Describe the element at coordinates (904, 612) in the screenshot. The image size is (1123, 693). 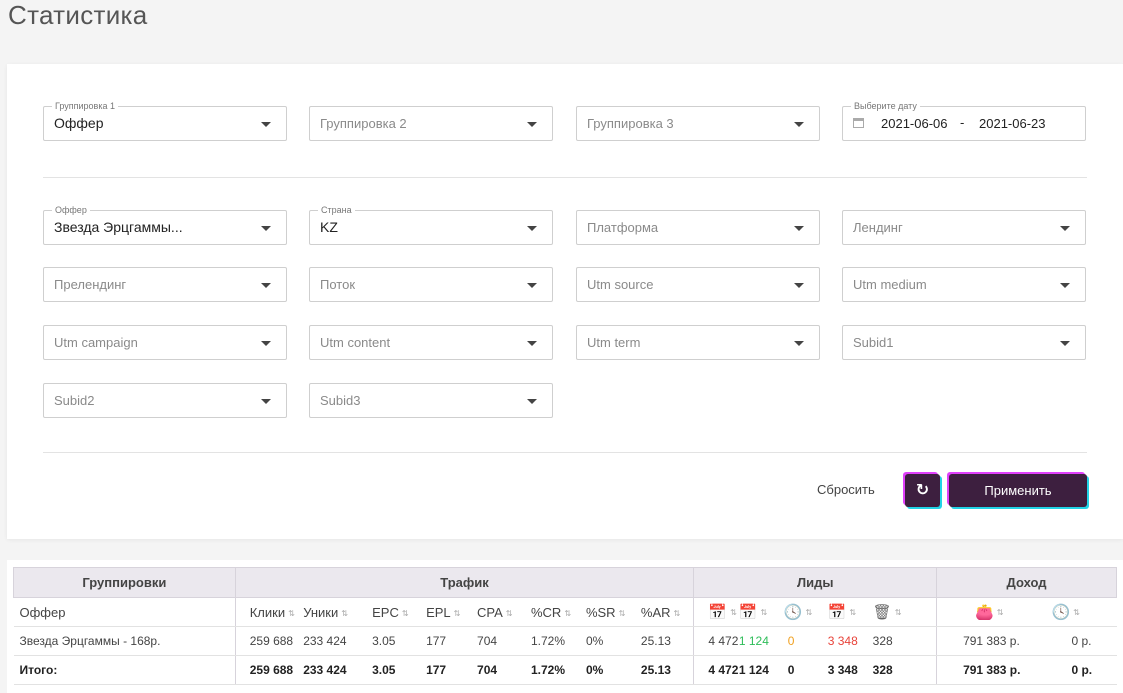
I see `col-leads-trash: 🗑 ⇅` at that location.